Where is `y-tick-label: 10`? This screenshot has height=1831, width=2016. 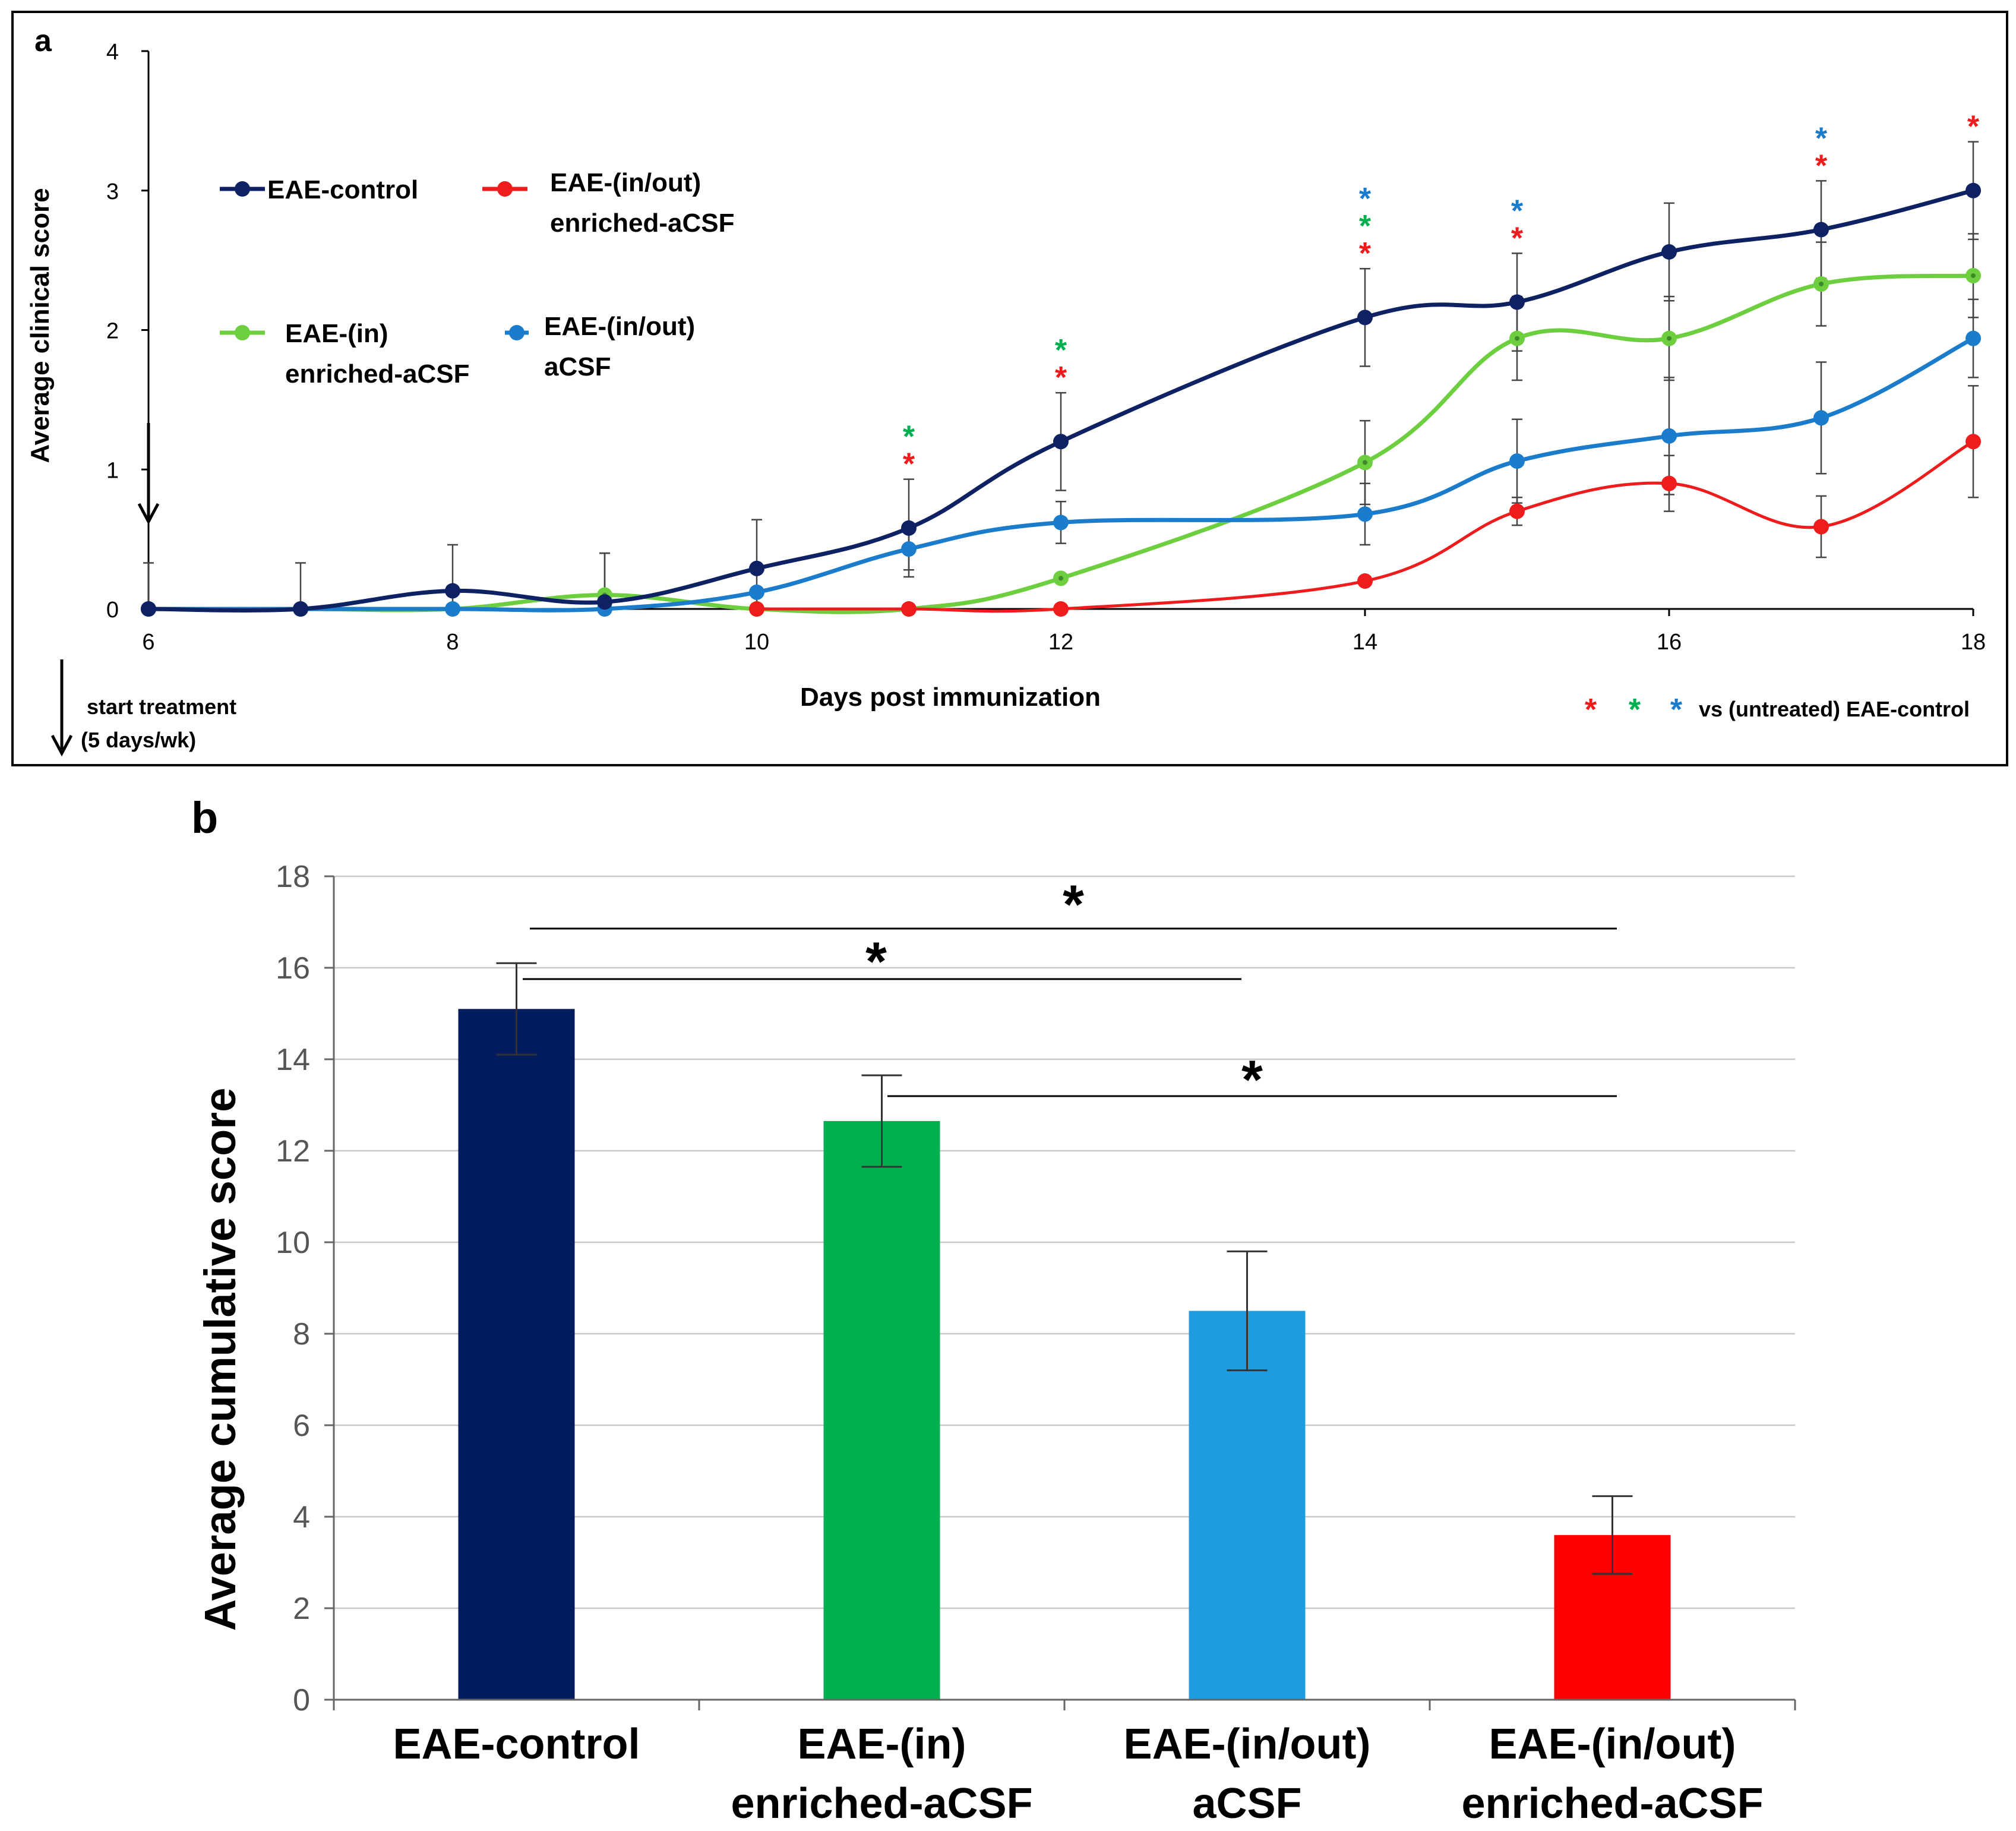
y-tick-label: 10 is located at coordinates (293, 1243).